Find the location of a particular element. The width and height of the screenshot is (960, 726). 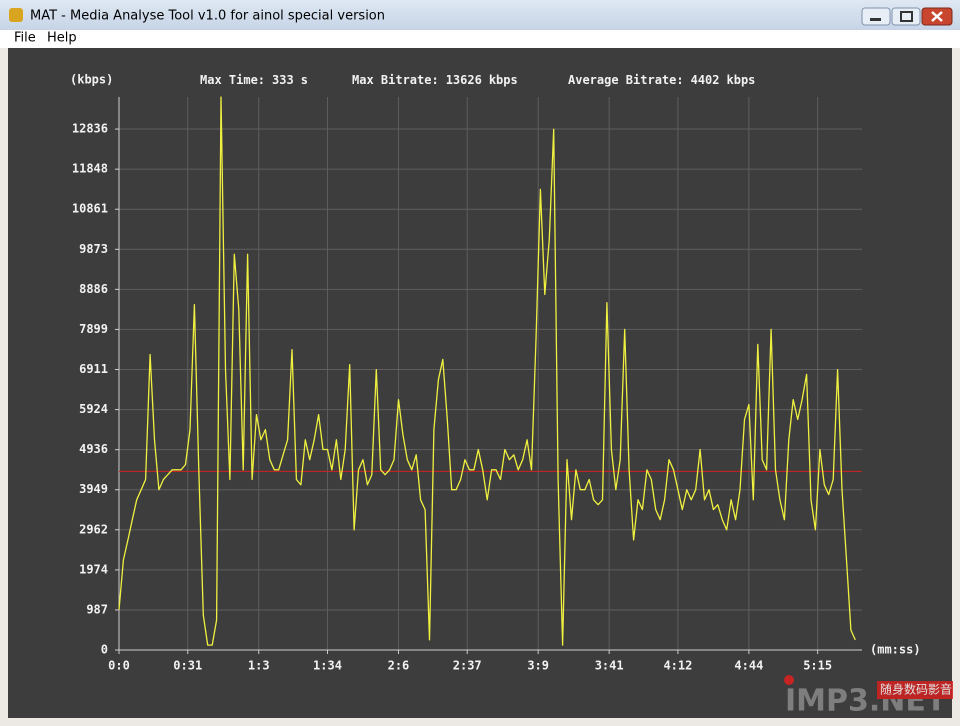

y-tick-label: 12836 is located at coordinates (90, 129).